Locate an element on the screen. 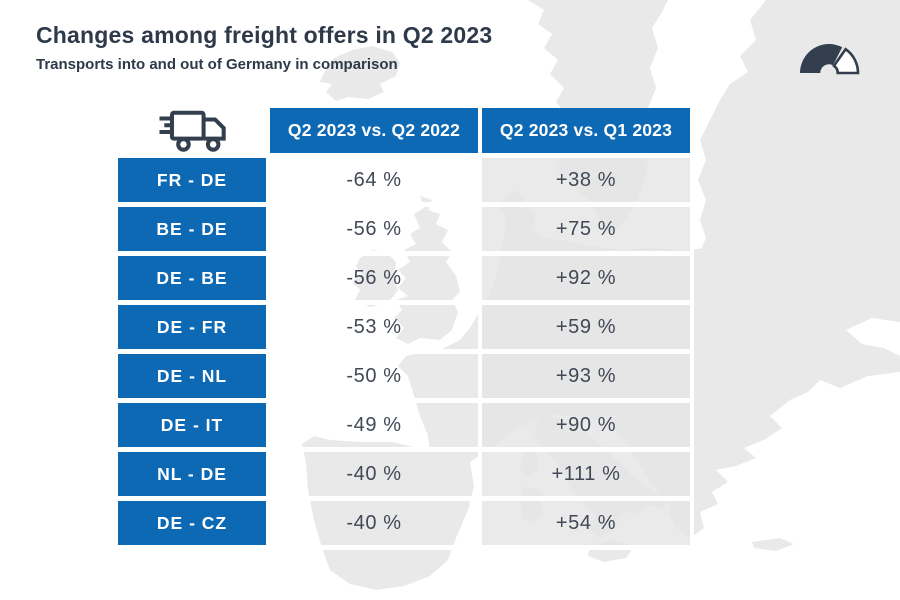 This screenshot has width=900, height=600. route-cell: DE - NL is located at coordinates (194, 378).